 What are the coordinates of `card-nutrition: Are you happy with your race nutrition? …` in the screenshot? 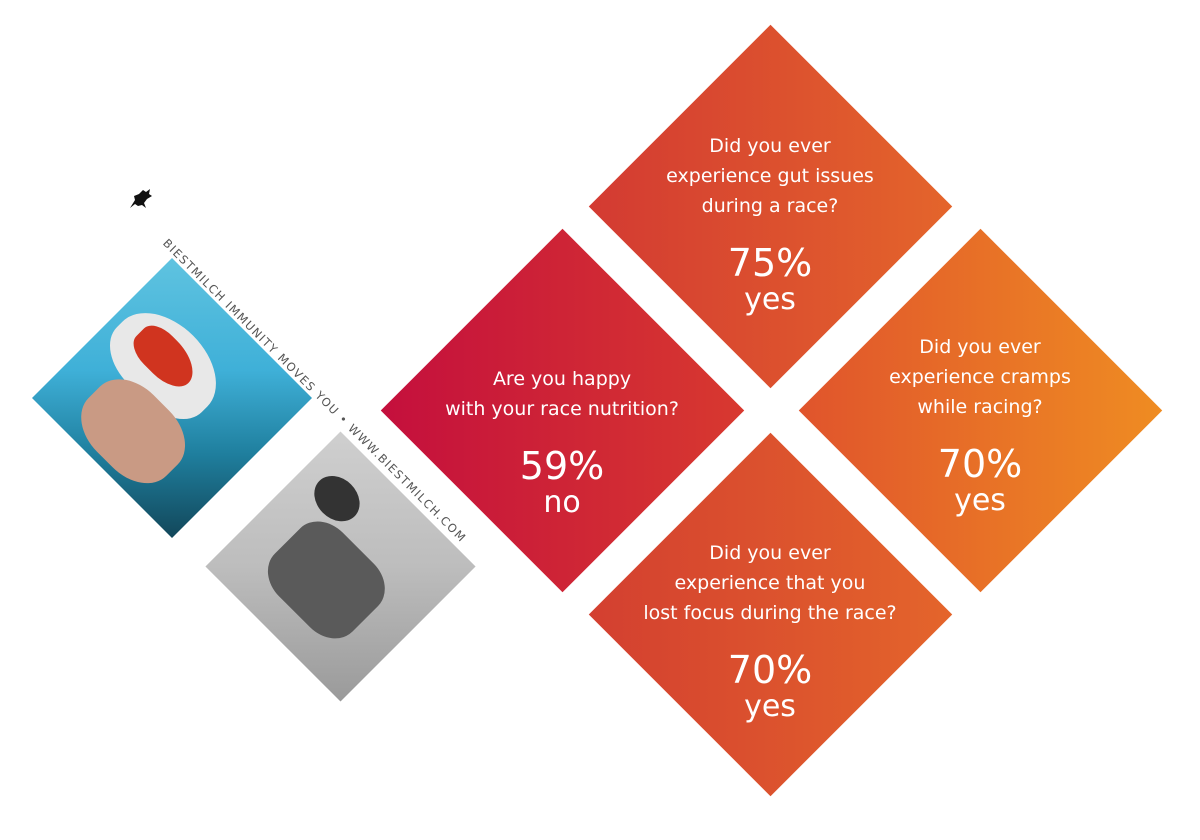 It's located at (562, 442).